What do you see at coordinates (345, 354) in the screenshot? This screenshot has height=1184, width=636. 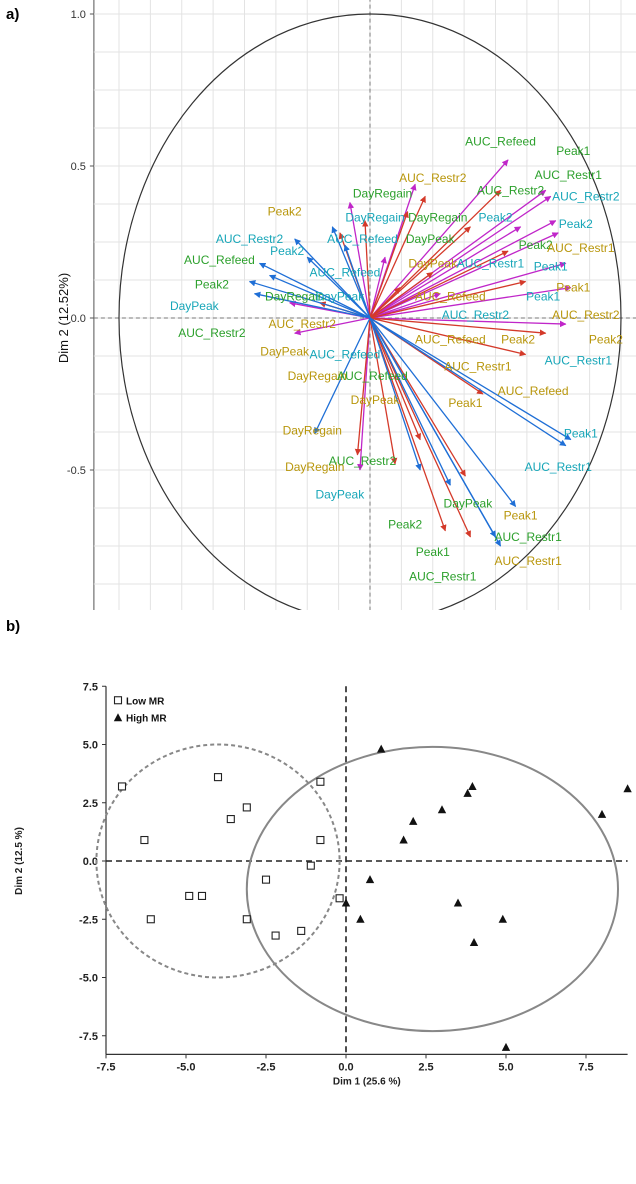 I see `variable-label-38: AUC_Refeed` at bounding box center [345, 354].